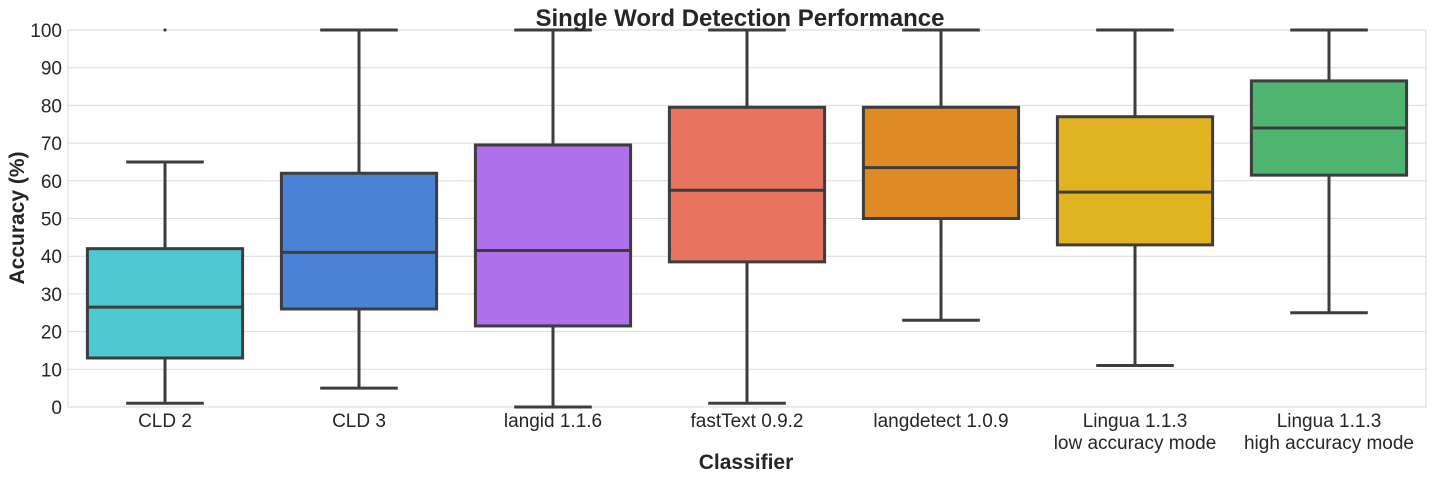 The height and width of the screenshot is (480, 1440). I want to click on y-axis-label: Accuracy (%), so click(17, 217).